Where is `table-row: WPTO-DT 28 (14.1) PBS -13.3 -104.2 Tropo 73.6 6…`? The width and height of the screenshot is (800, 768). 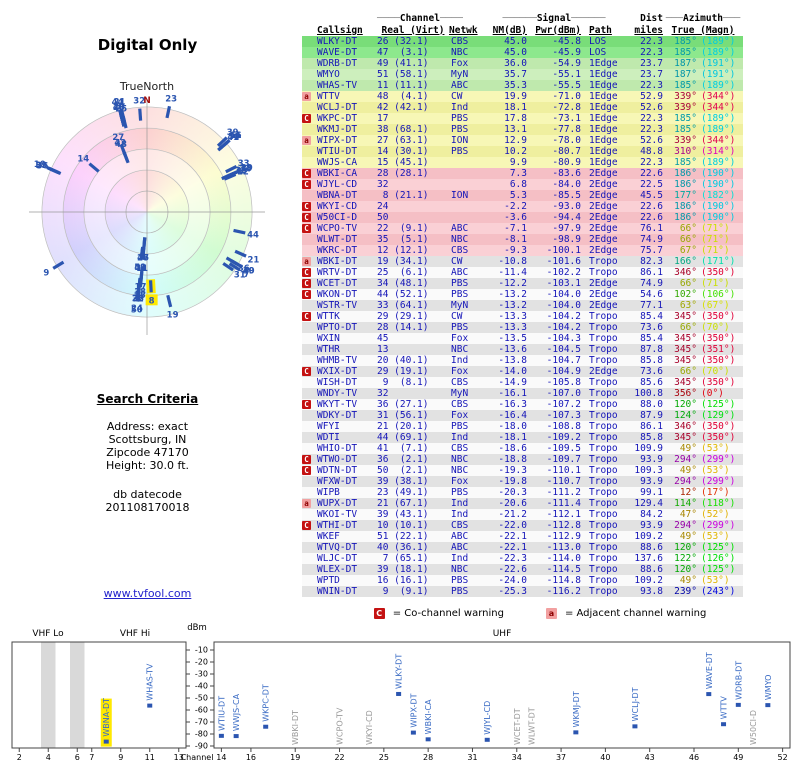
table-row: WPTO-DT 28 (14.1) PBS -13.3 -104.2 Tropo 73.6 6… is located at coordinates (522, 327).